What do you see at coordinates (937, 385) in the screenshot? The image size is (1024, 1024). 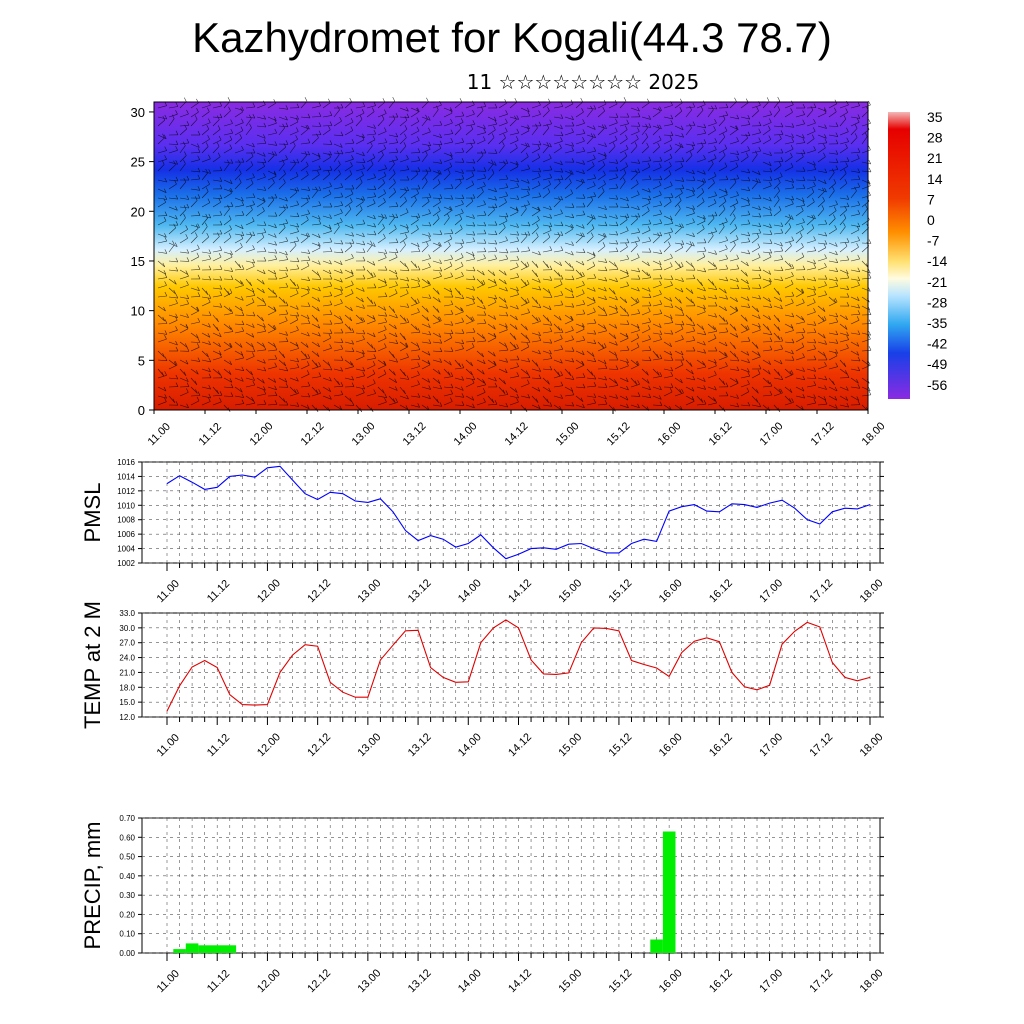 I see `colorbar-label: -56` at bounding box center [937, 385].